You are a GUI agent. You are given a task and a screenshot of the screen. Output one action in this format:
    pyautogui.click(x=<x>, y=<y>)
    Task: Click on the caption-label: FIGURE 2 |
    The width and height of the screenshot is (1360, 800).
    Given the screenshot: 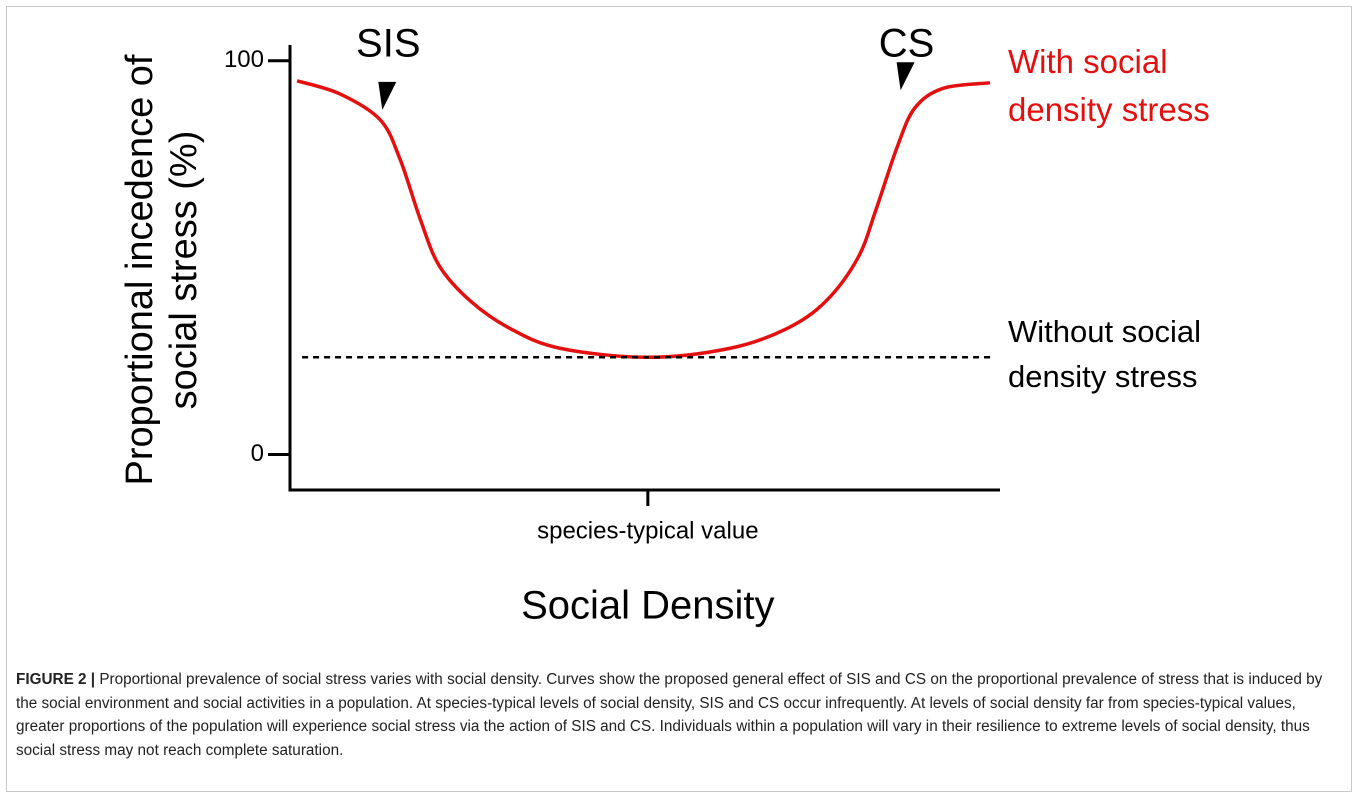 What is the action you would take?
    pyautogui.click(x=56, y=679)
    